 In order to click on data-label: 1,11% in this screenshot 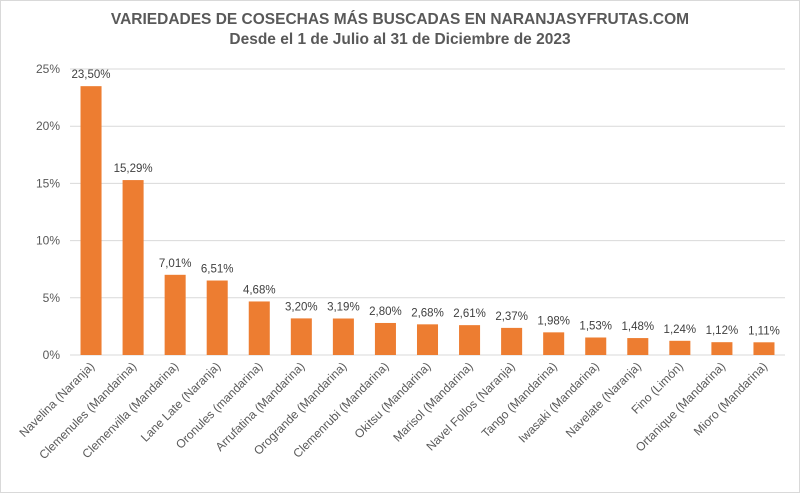, I will do `click(764, 331)`.